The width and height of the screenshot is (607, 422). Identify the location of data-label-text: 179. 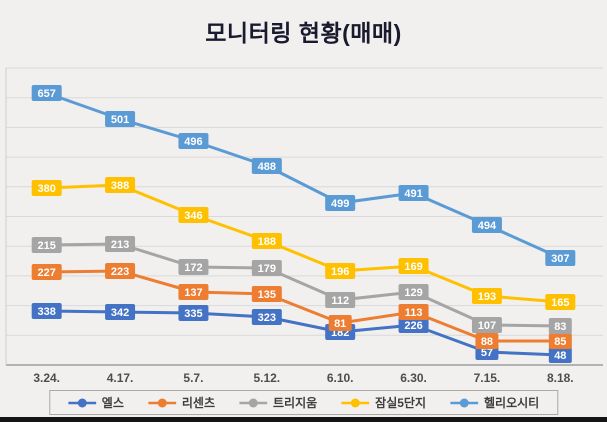
(267, 269).